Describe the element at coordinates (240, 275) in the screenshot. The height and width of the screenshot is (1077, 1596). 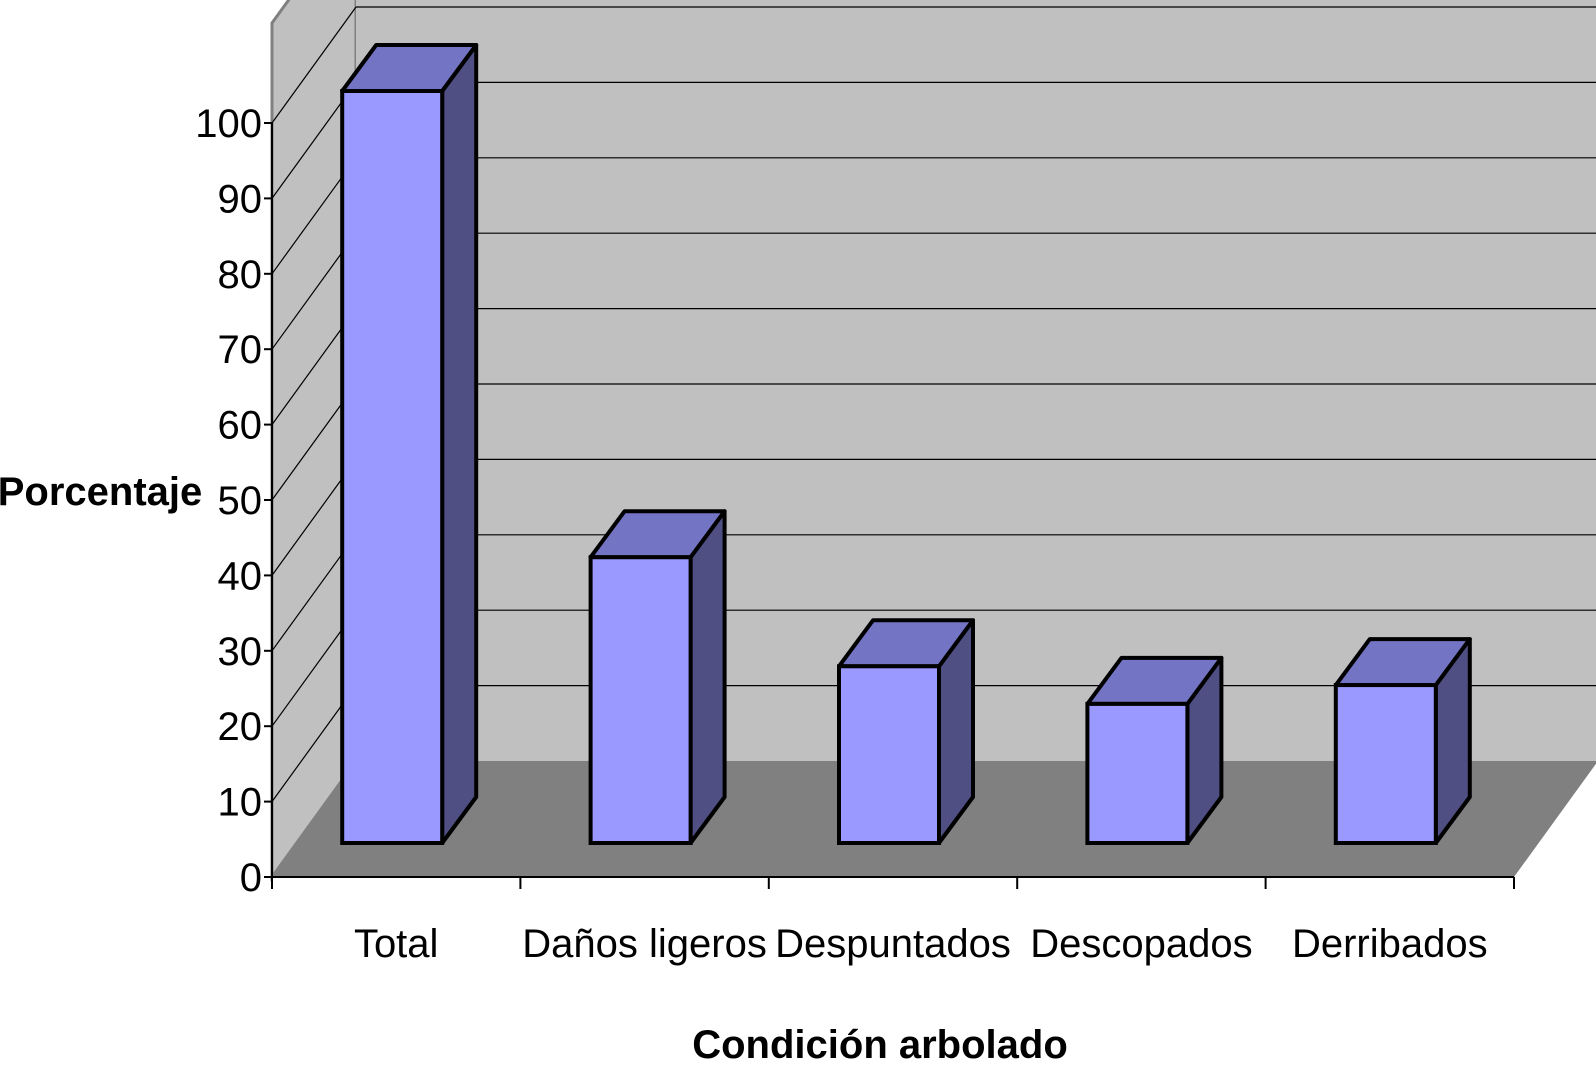
I see `y-tick-label: 80` at that location.